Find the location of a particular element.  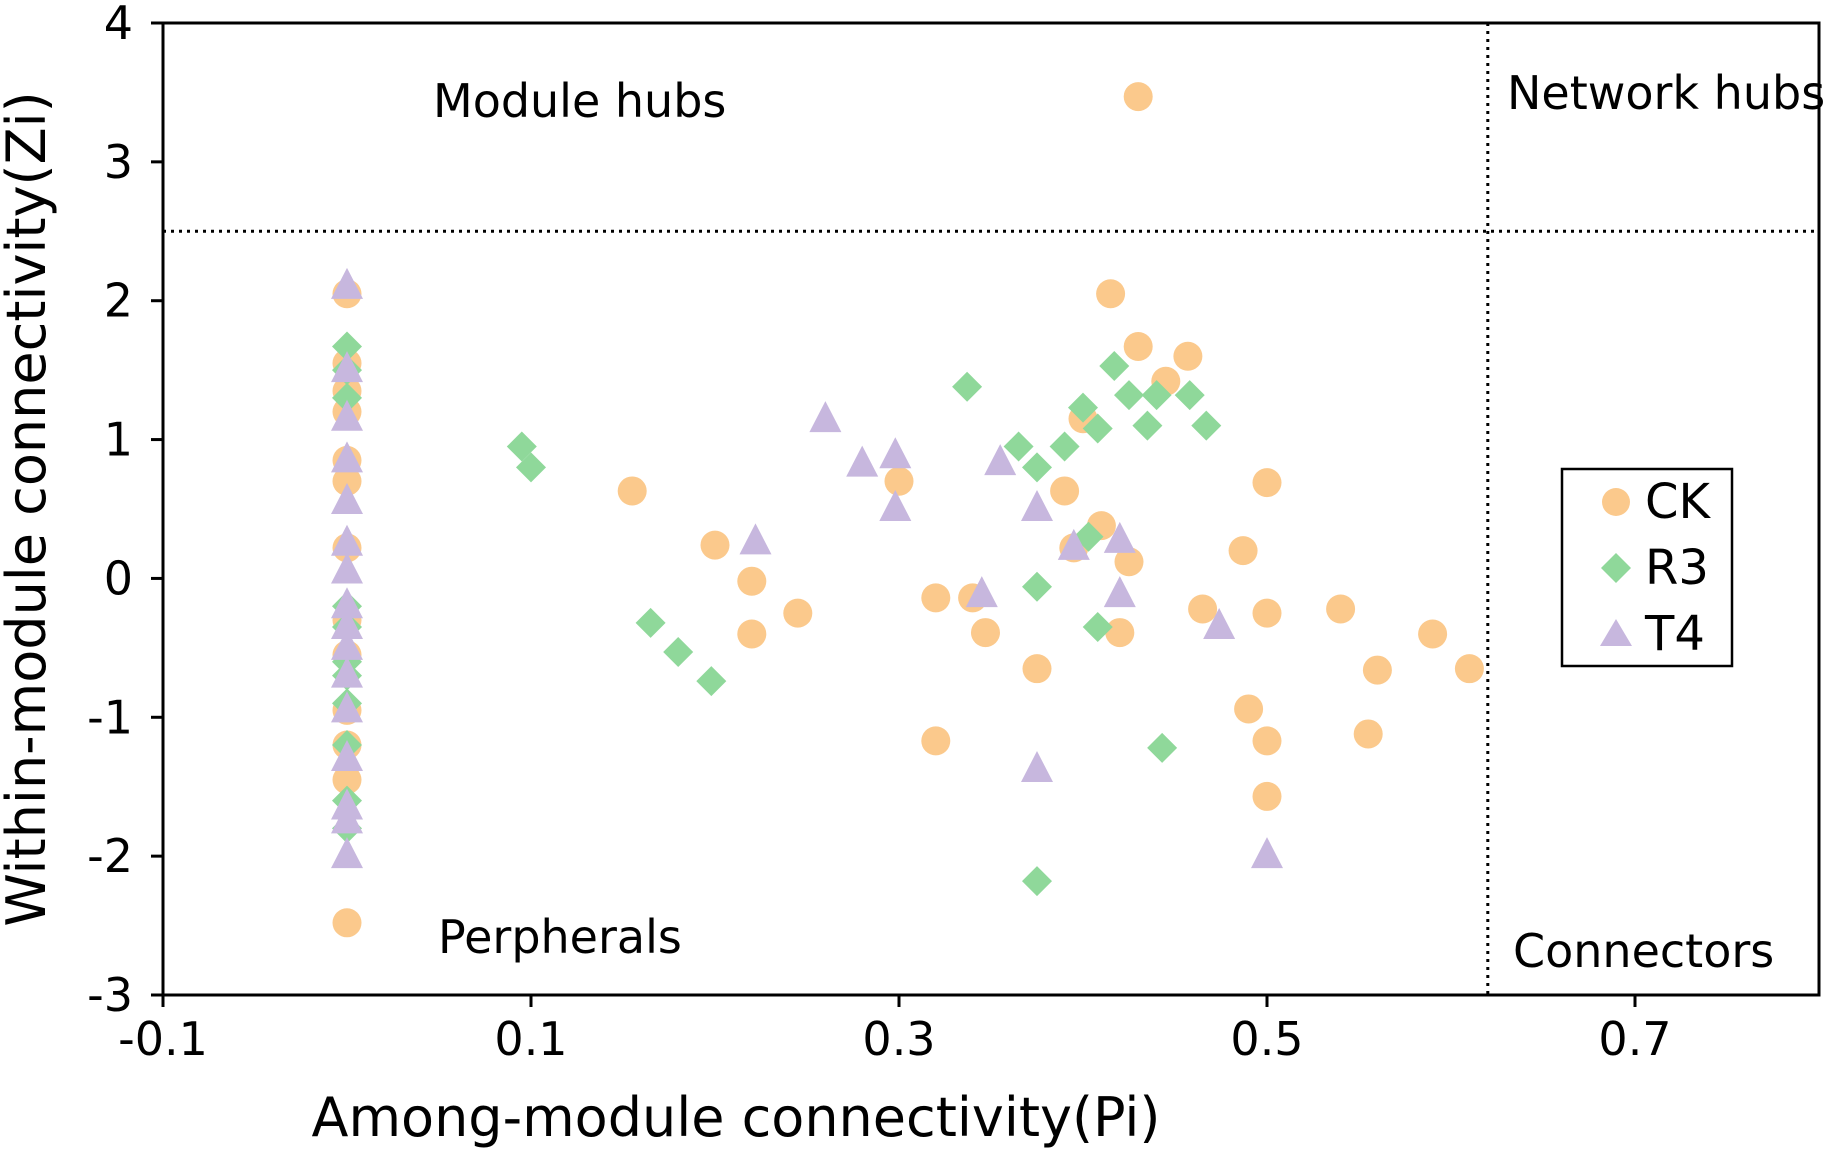

annotation-peripherals: Perpherals is located at coordinates (560, 937).